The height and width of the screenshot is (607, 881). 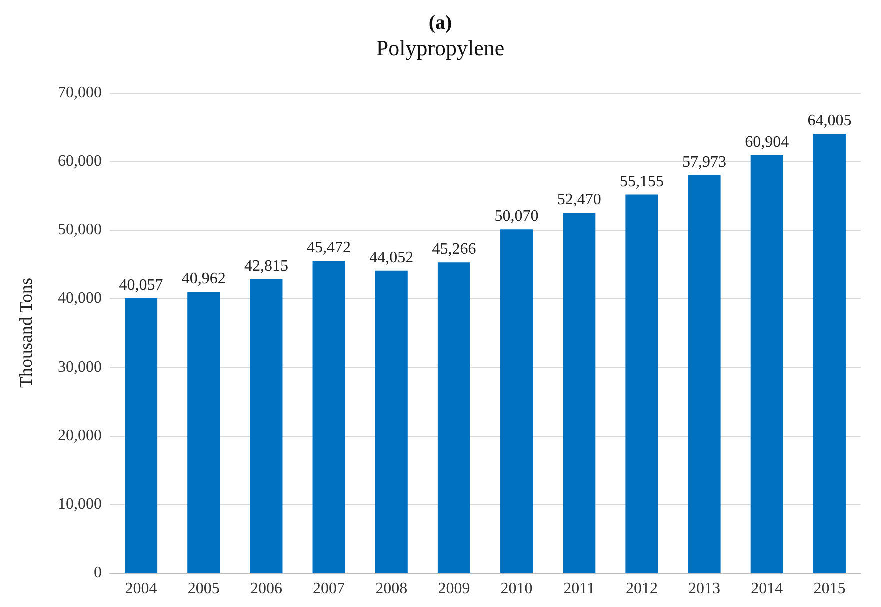 What do you see at coordinates (454, 589) in the screenshot?
I see `x-tick-label: 2009` at bounding box center [454, 589].